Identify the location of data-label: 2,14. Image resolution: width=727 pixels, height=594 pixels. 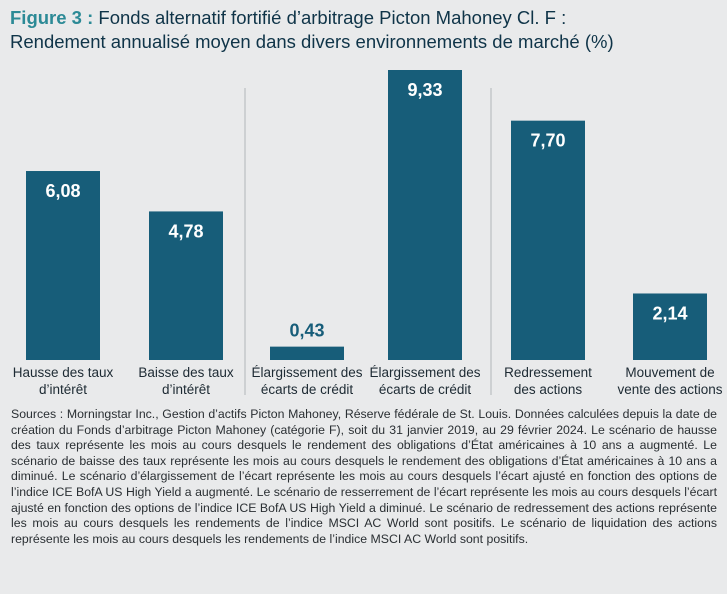
(669, 313).